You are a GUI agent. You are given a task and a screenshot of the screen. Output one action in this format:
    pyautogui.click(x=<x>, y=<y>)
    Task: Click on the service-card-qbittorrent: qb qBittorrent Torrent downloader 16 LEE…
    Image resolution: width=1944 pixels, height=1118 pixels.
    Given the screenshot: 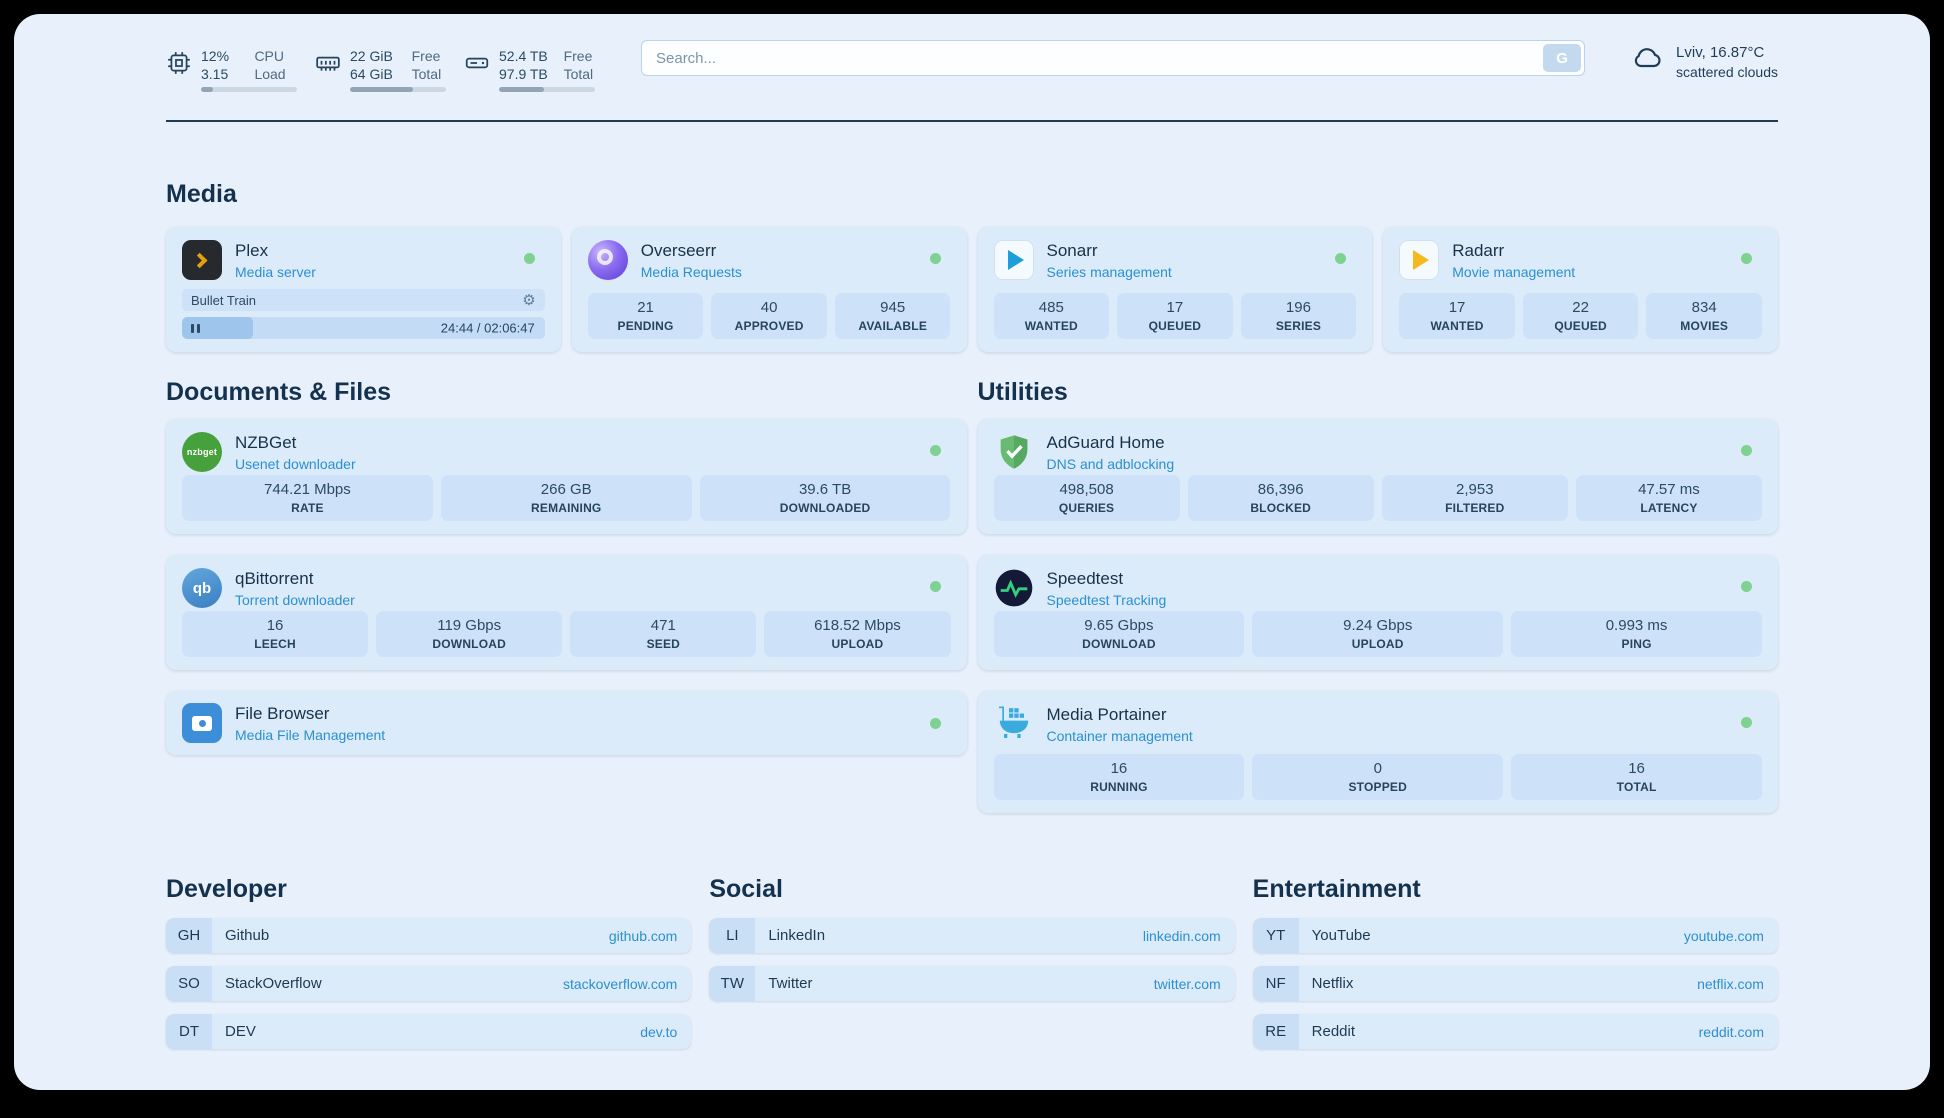 What is the action you would take?
    pyautogui.click(x=566, y=612)
    